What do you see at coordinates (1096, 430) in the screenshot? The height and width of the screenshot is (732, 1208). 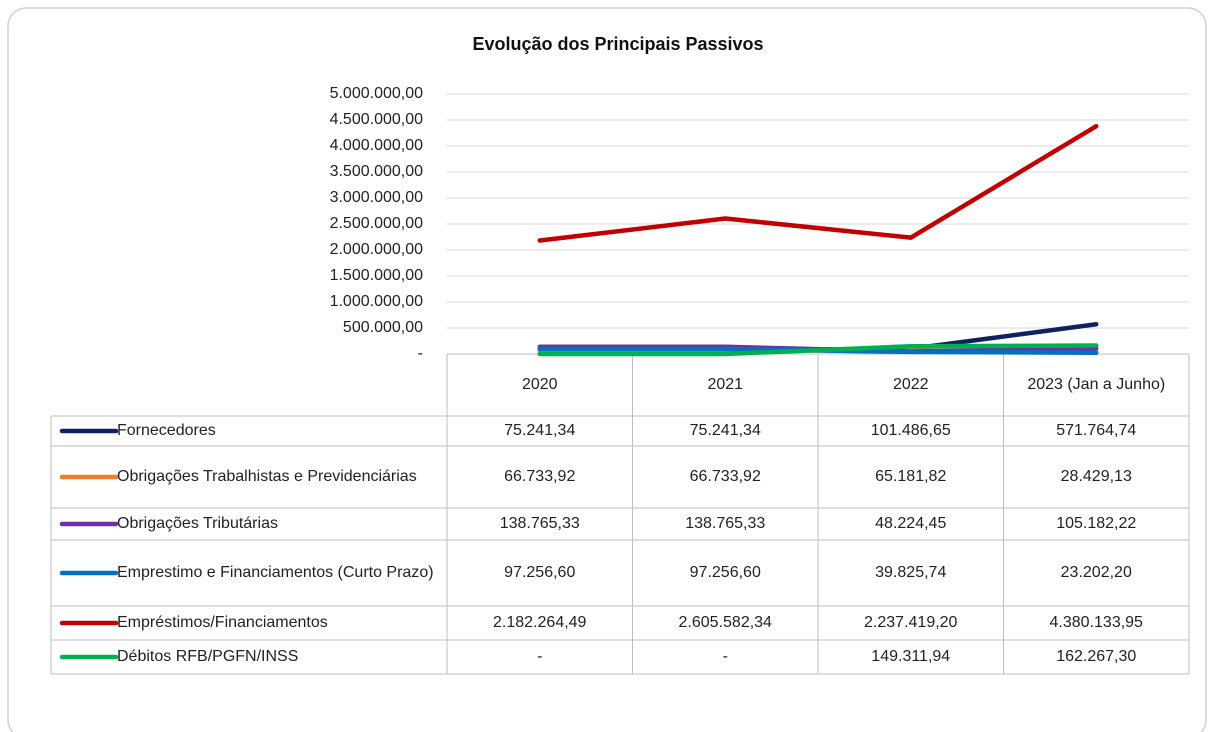 I see `data-label: 571.764,74` at bounding box center [1096, 430].